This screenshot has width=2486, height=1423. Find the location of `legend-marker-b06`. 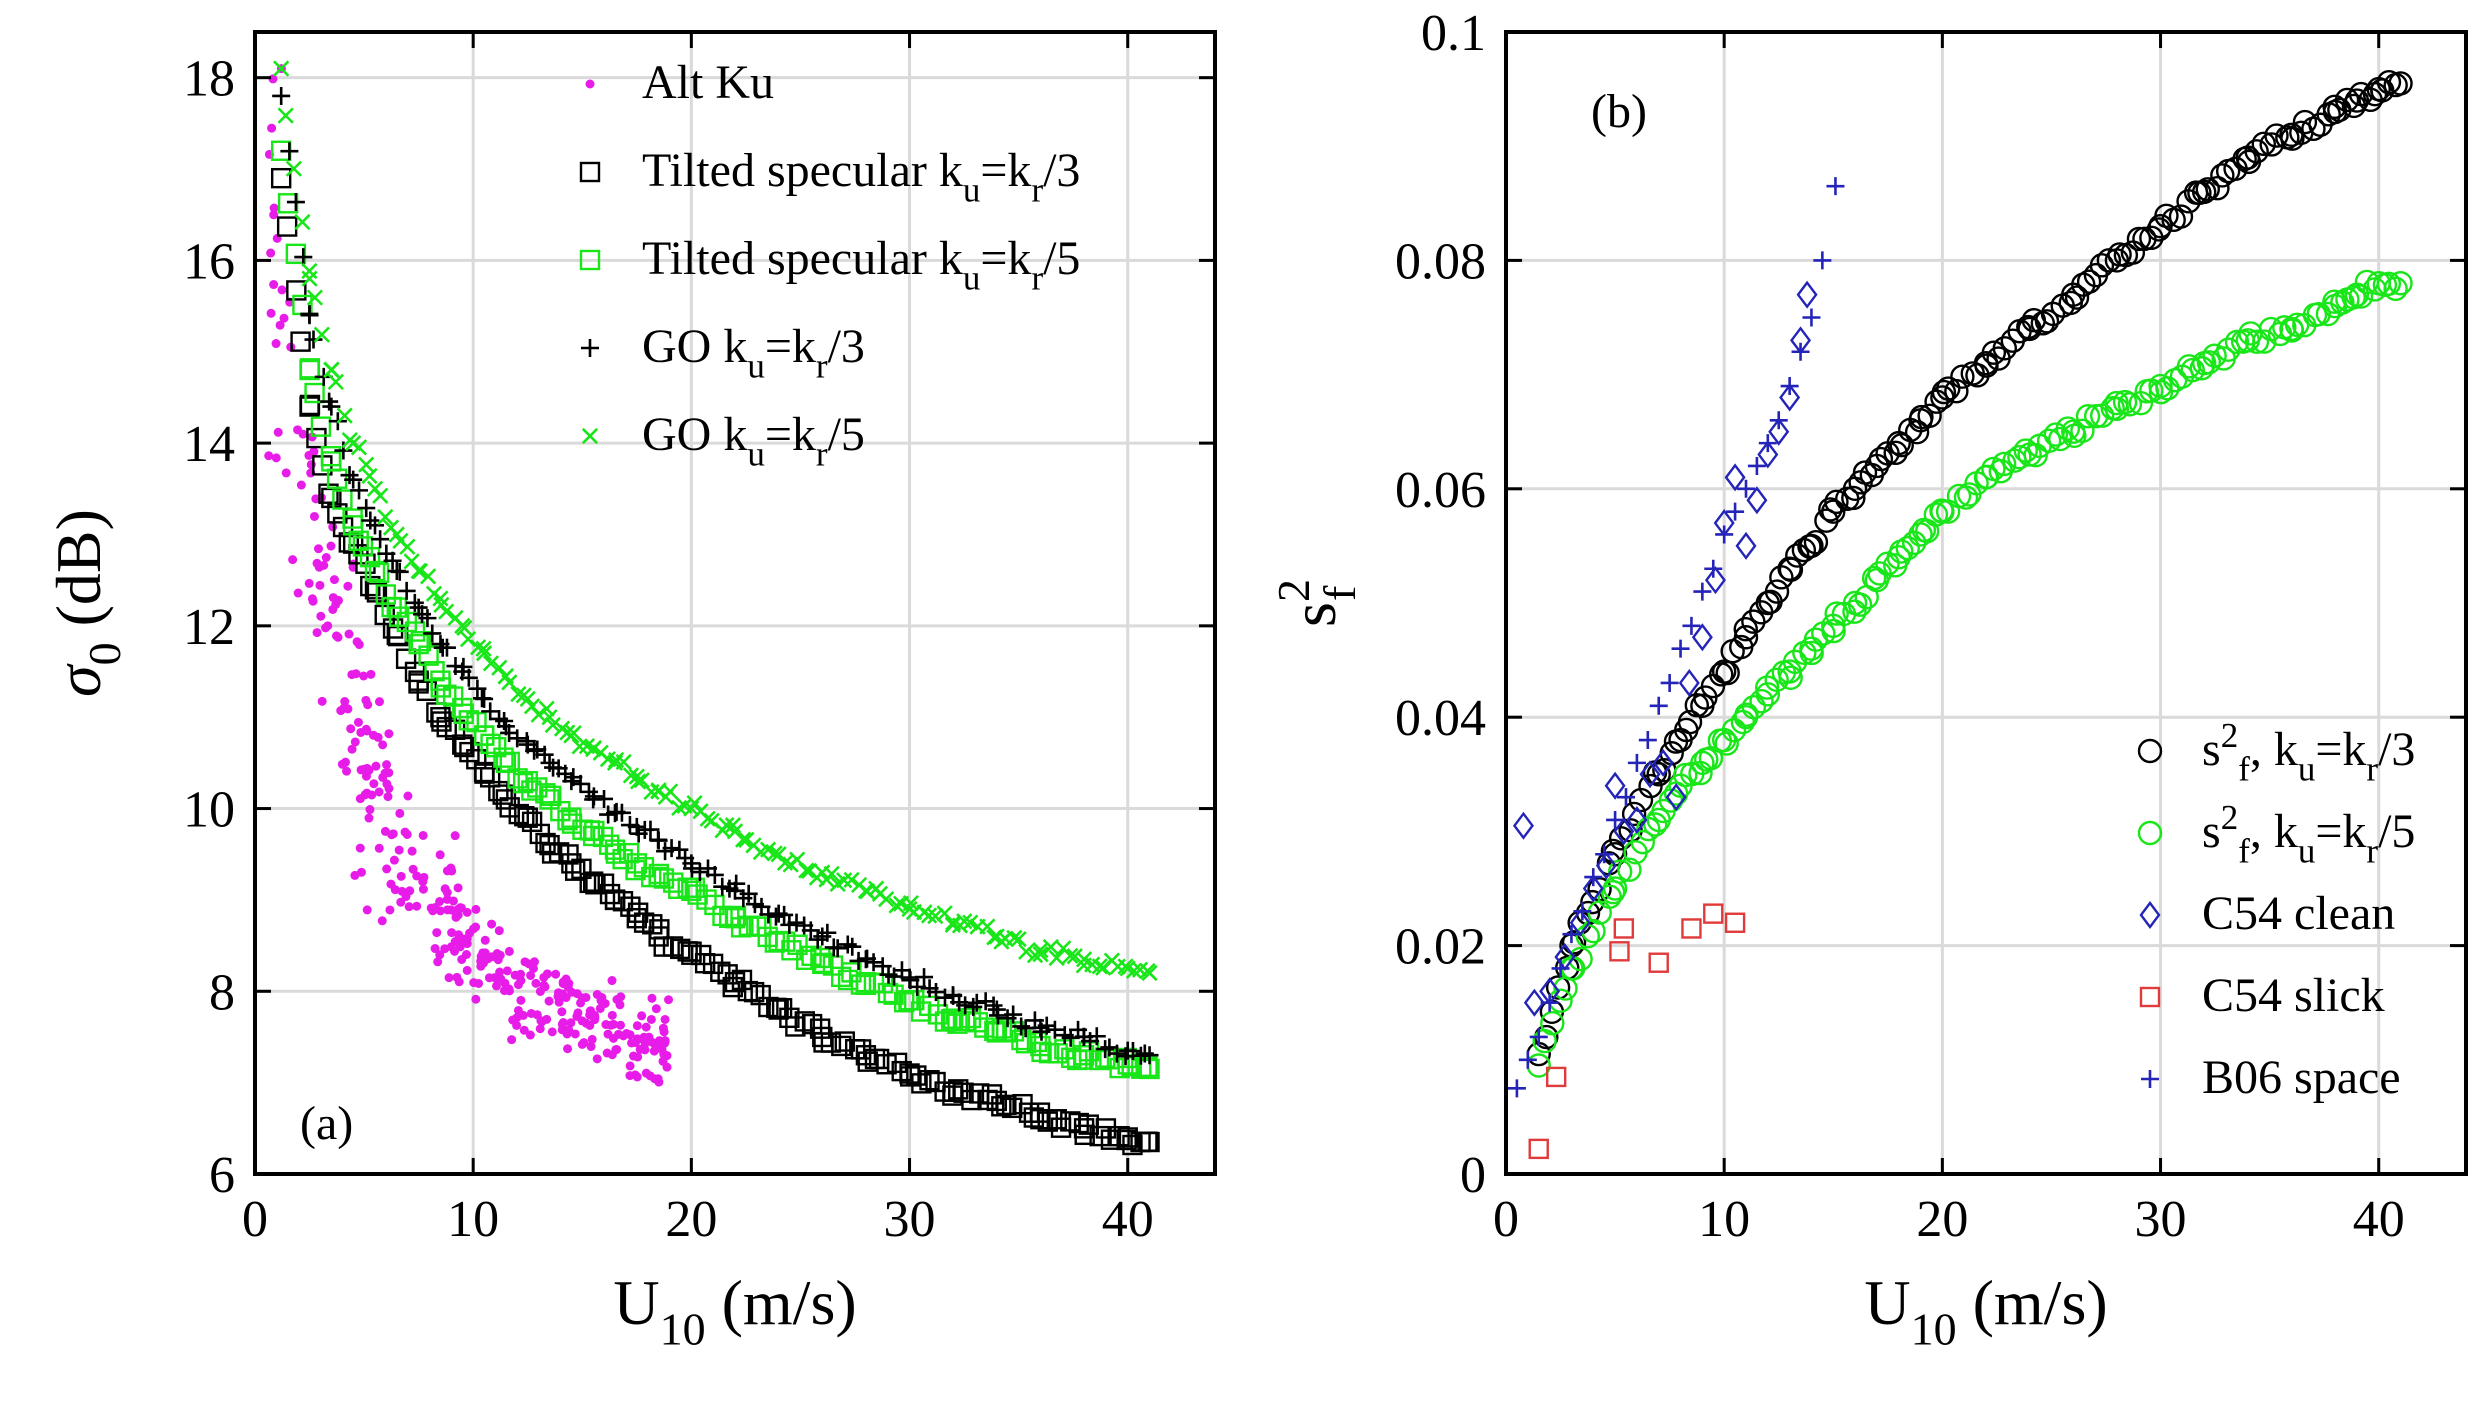

legend-marker-b06 is located at coordinates (2150, 1079).